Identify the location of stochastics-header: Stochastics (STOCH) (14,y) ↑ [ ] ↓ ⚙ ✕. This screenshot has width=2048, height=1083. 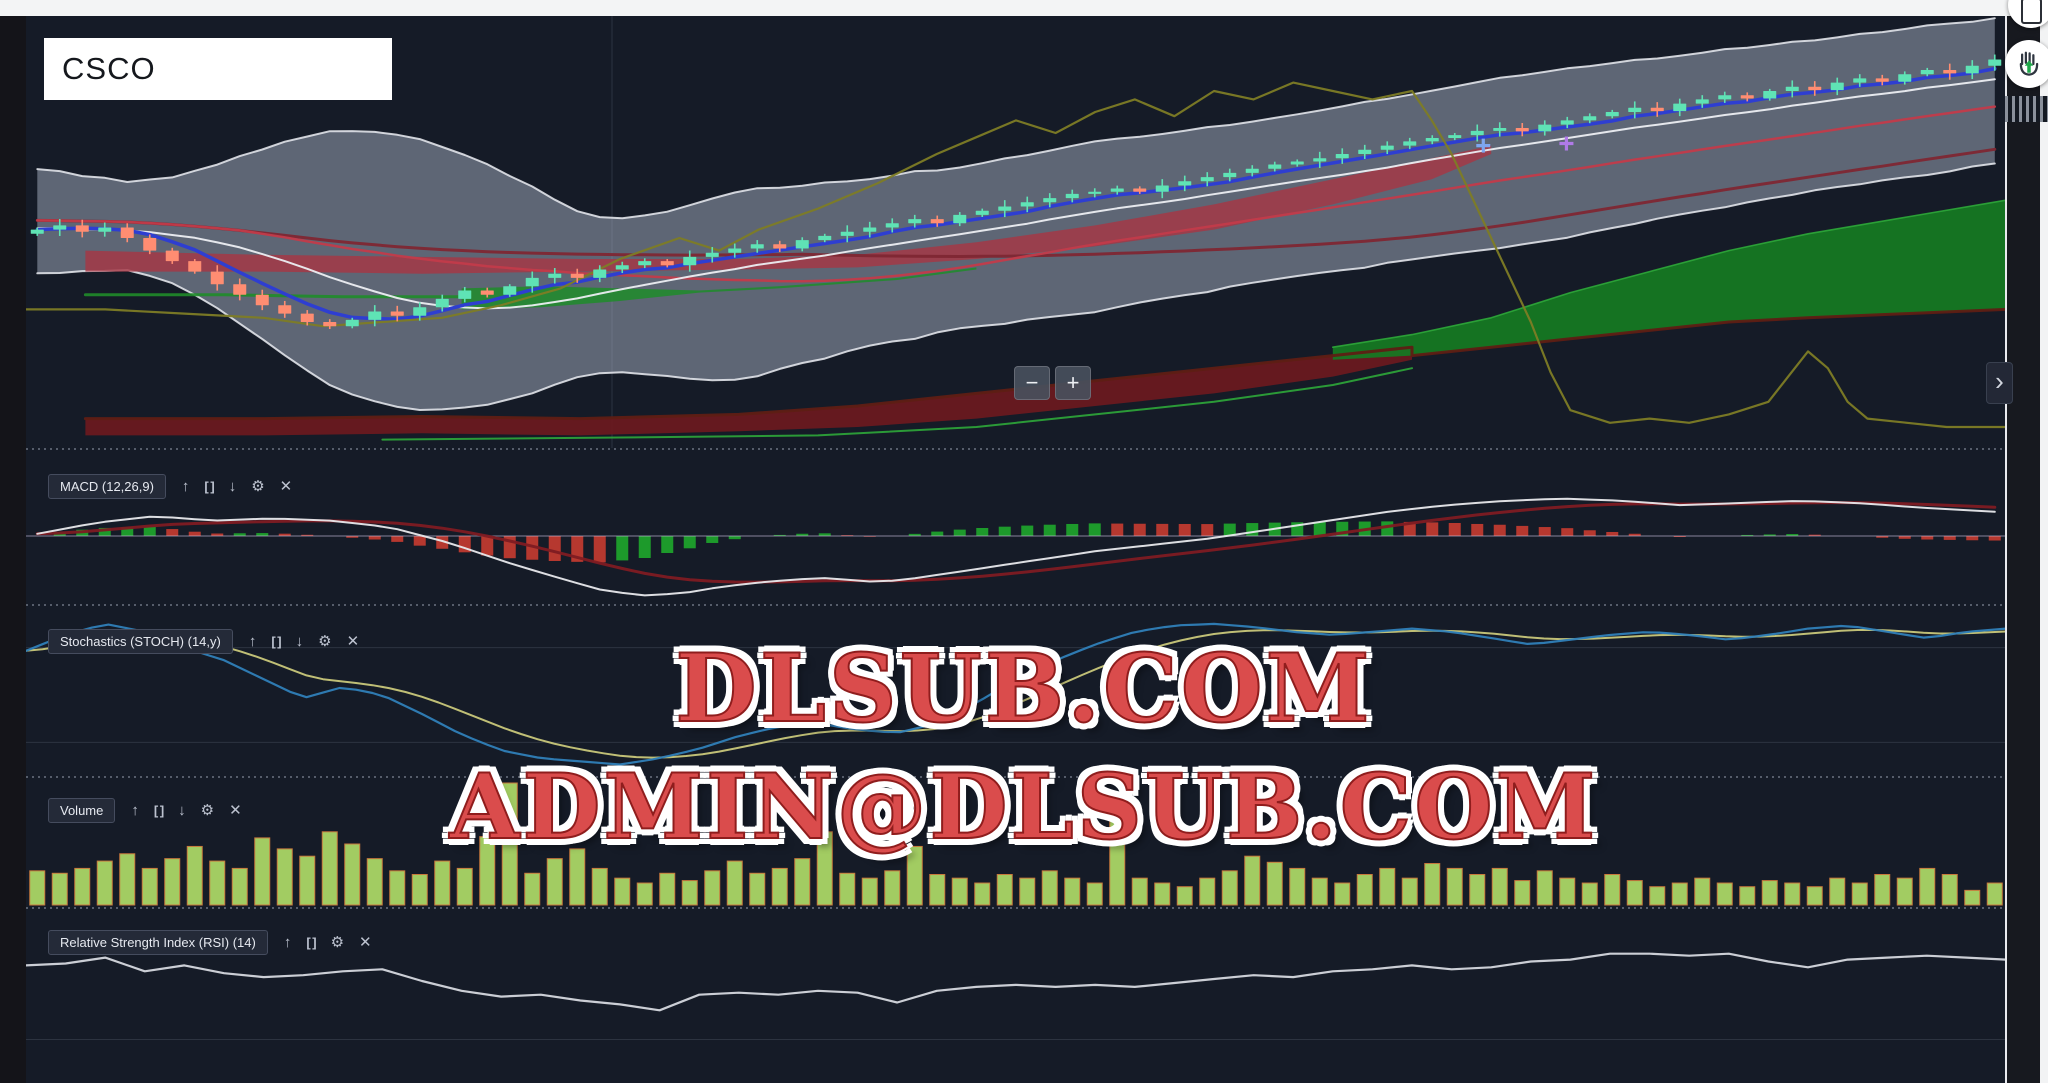
(203, 641).